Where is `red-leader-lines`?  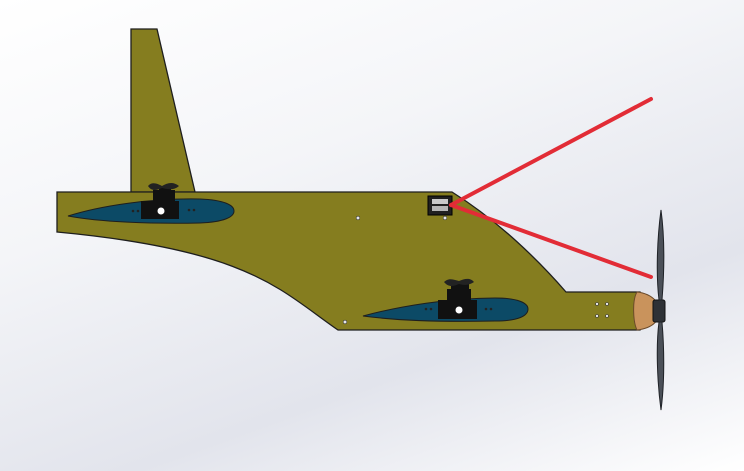 red-leader-lines is located at coordinates (551, 188).